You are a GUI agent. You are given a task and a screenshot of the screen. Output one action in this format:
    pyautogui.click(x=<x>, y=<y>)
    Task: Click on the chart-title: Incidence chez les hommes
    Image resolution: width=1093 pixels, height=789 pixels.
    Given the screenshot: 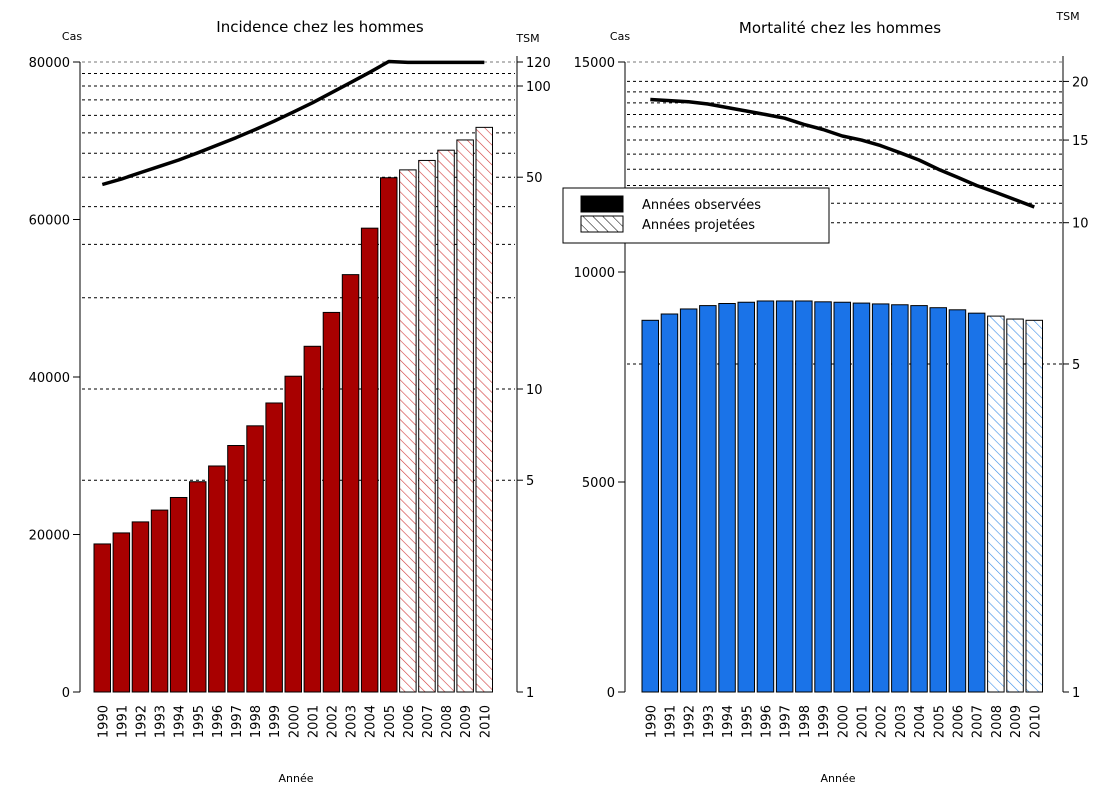 What is the action you would take?
    pyautogui.click(x=320, y=27)
    